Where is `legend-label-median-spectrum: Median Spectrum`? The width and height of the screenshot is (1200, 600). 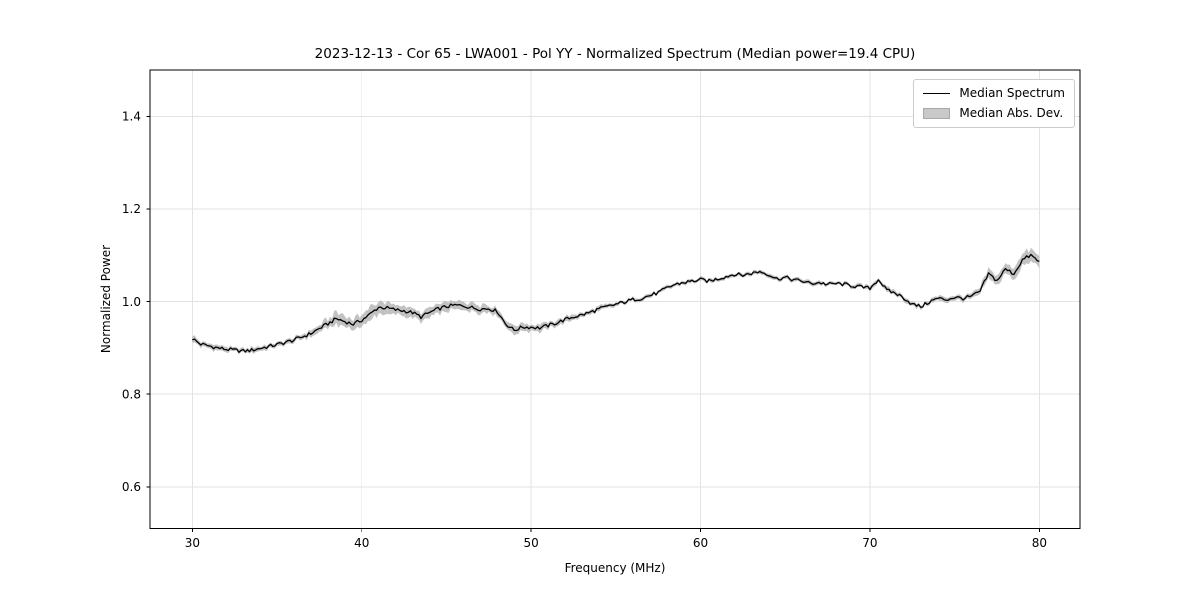 legend-label-median-spectrum: Median Spectrum is located at coordinates (1012, 93).